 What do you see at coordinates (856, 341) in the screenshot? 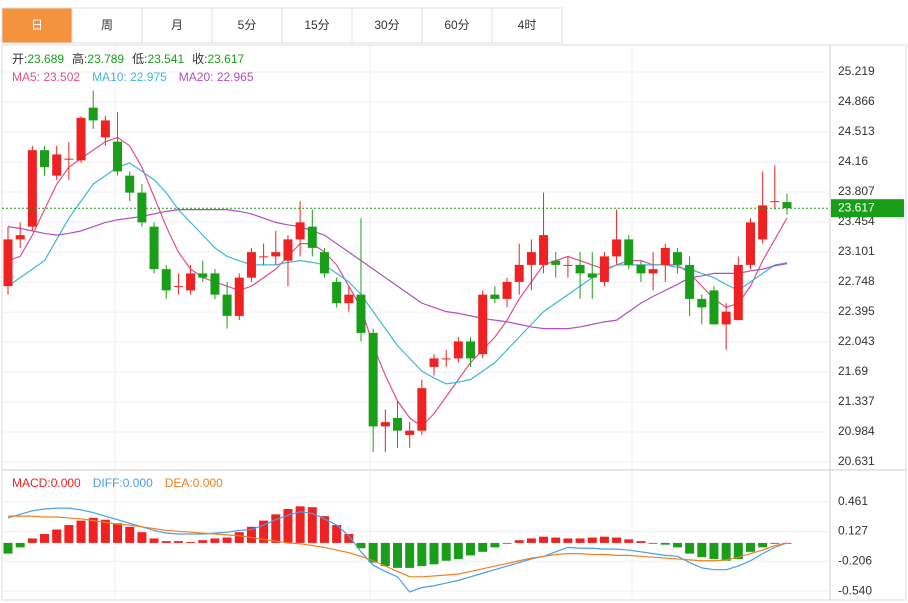
I see `y-tick-label: 22.043` at bounding box center [856, 341].